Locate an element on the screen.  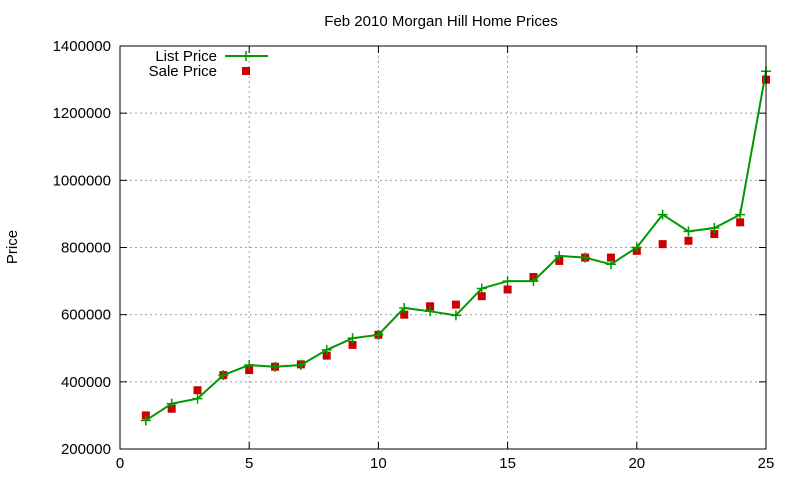
x-tick-label: 0 is located at coordinates (120, 463).